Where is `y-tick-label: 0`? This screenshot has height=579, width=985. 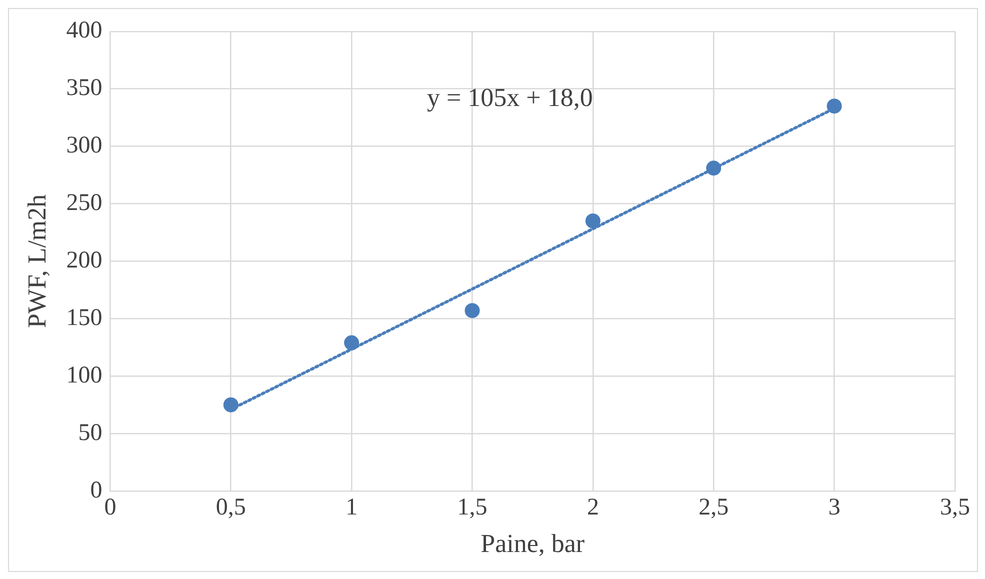
y-tick-label: 0 is located at coordinates (96, 490).